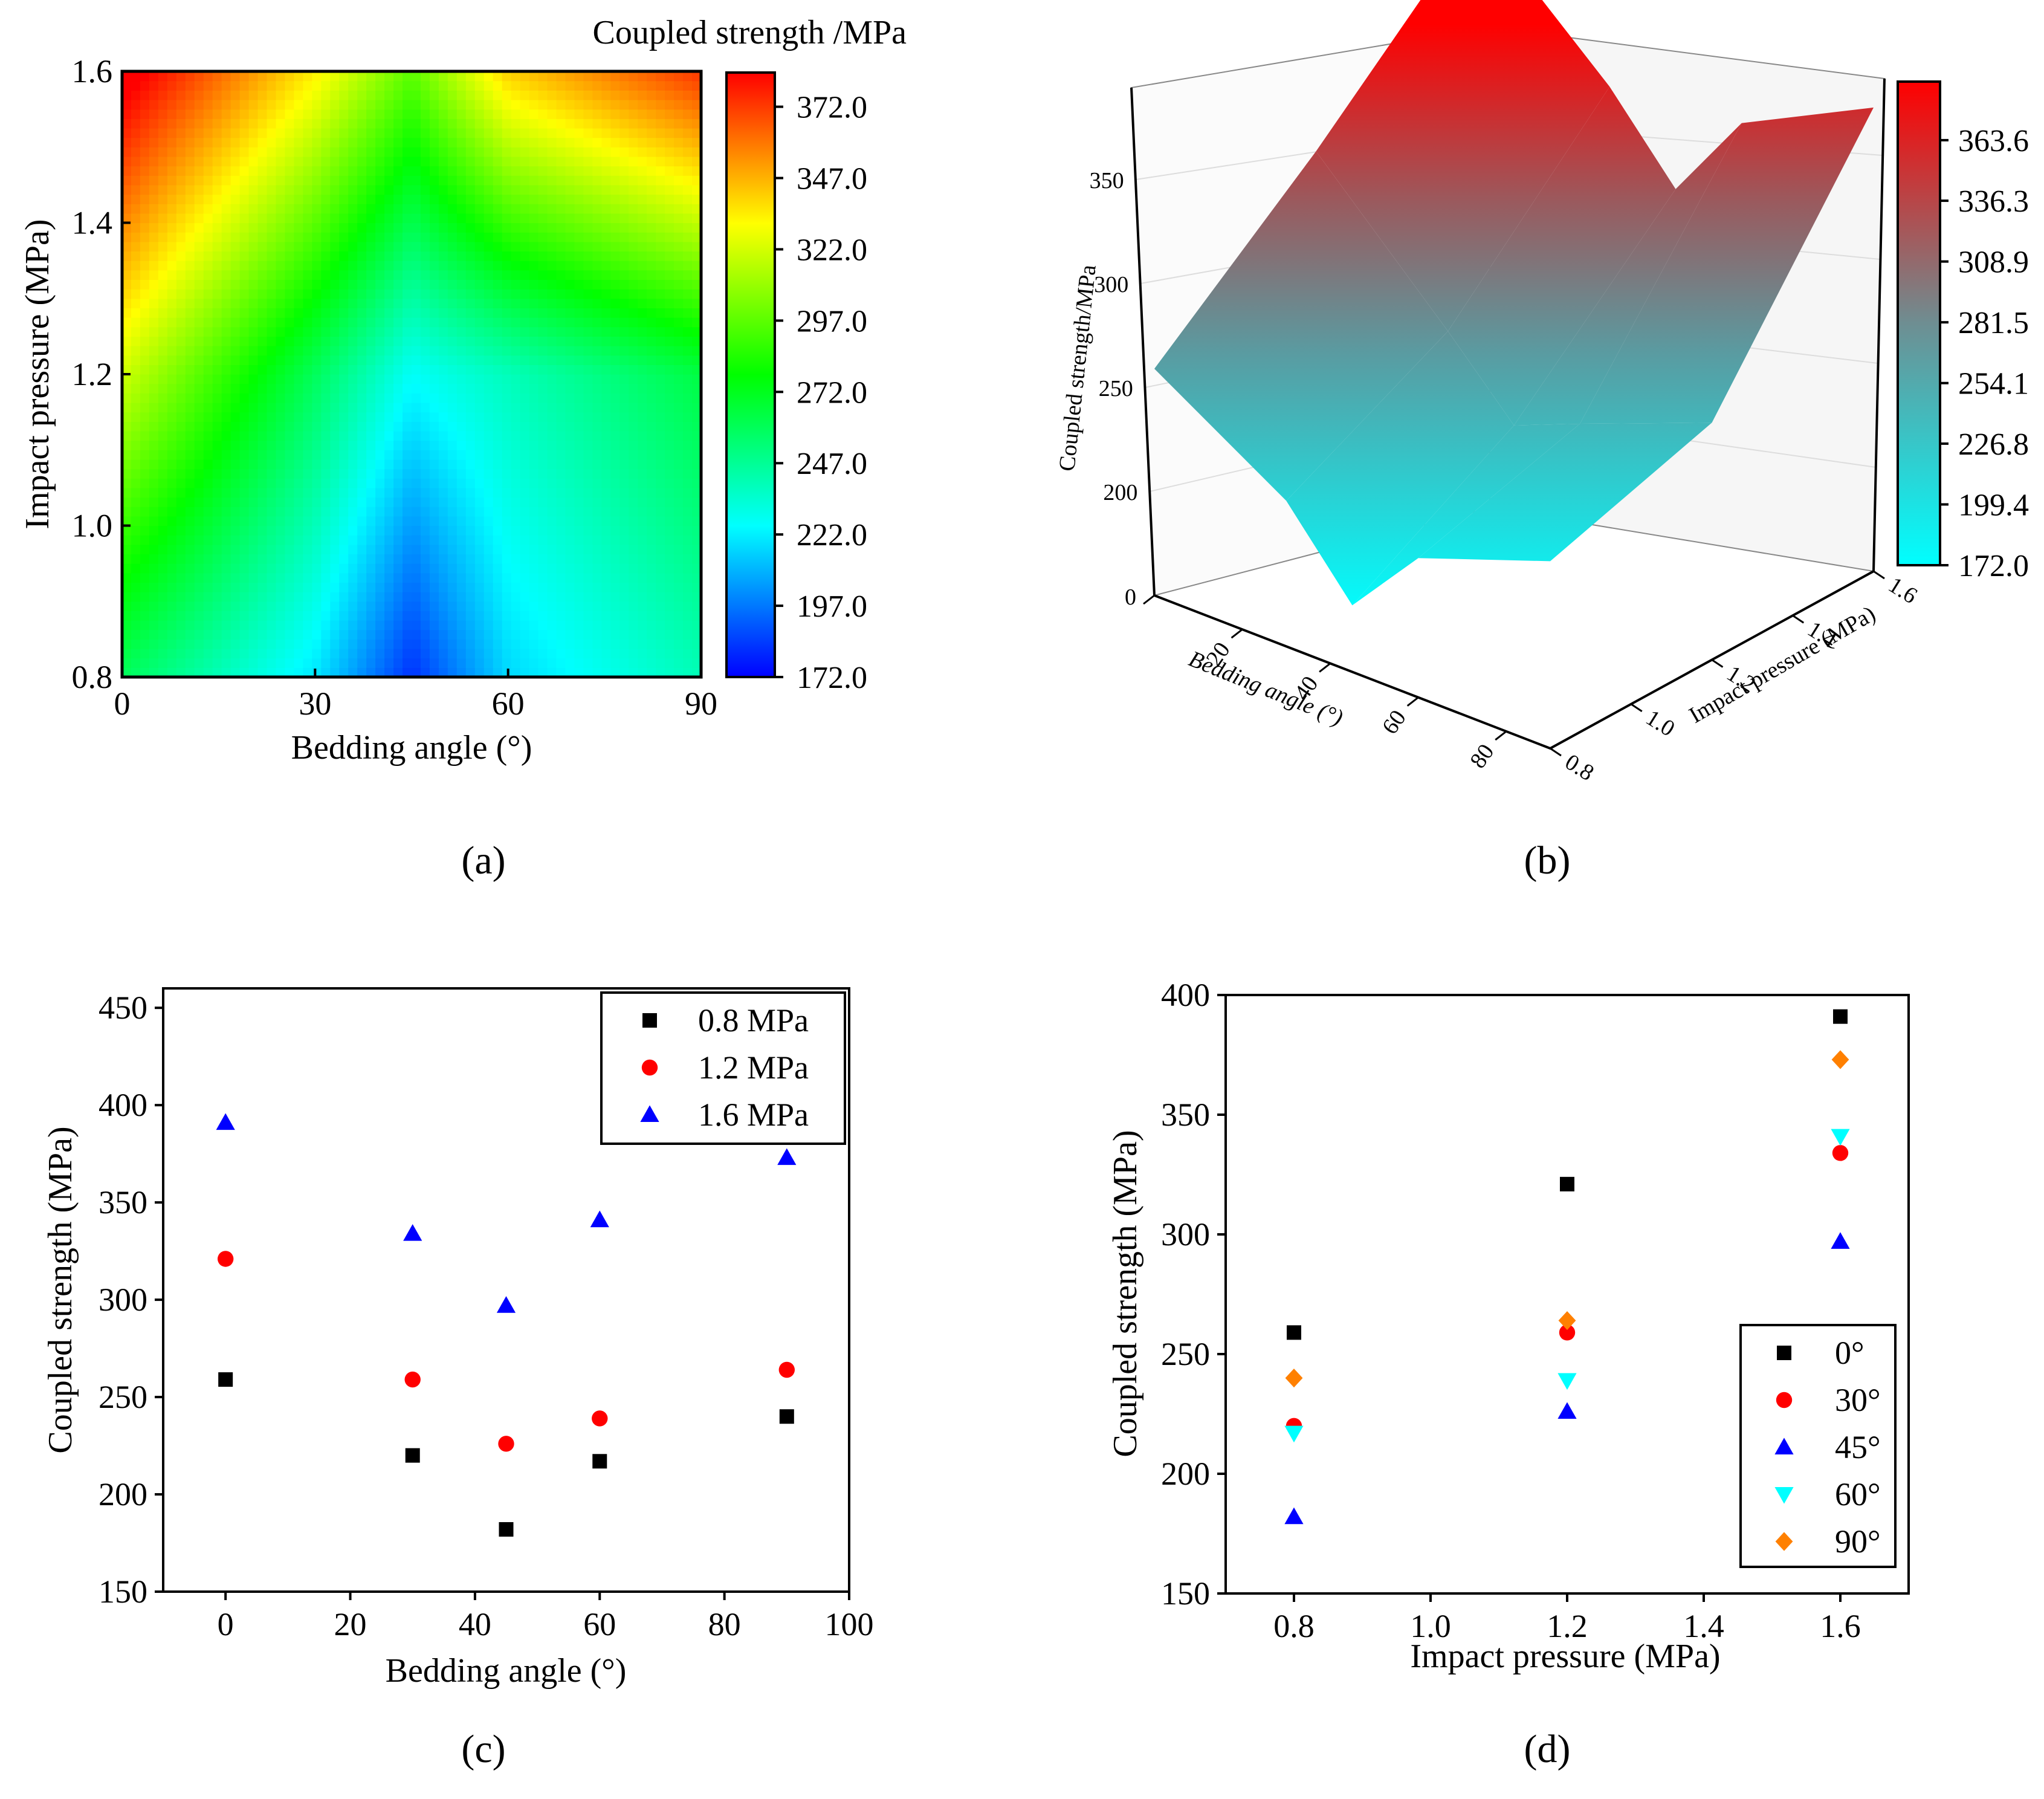 The width and height of the screenshot is (2044, 1799). What do you see at coordinates (225, 1259) in the screenshot?
I see `data-point` at bounding box center [225, 1259].